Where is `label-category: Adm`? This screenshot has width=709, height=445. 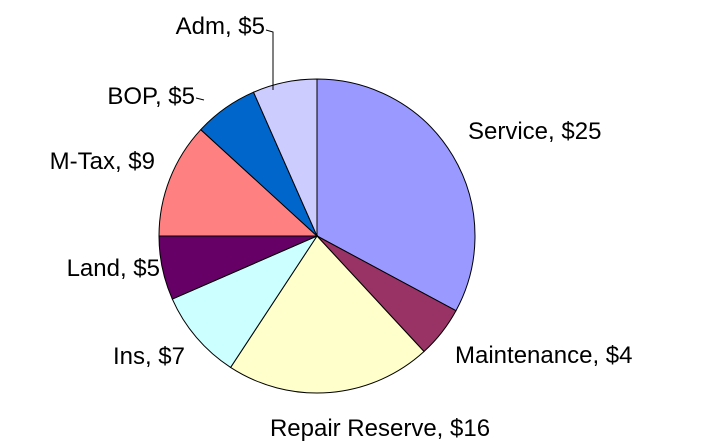
label-category: Adm is located at coordinates (200, 26).